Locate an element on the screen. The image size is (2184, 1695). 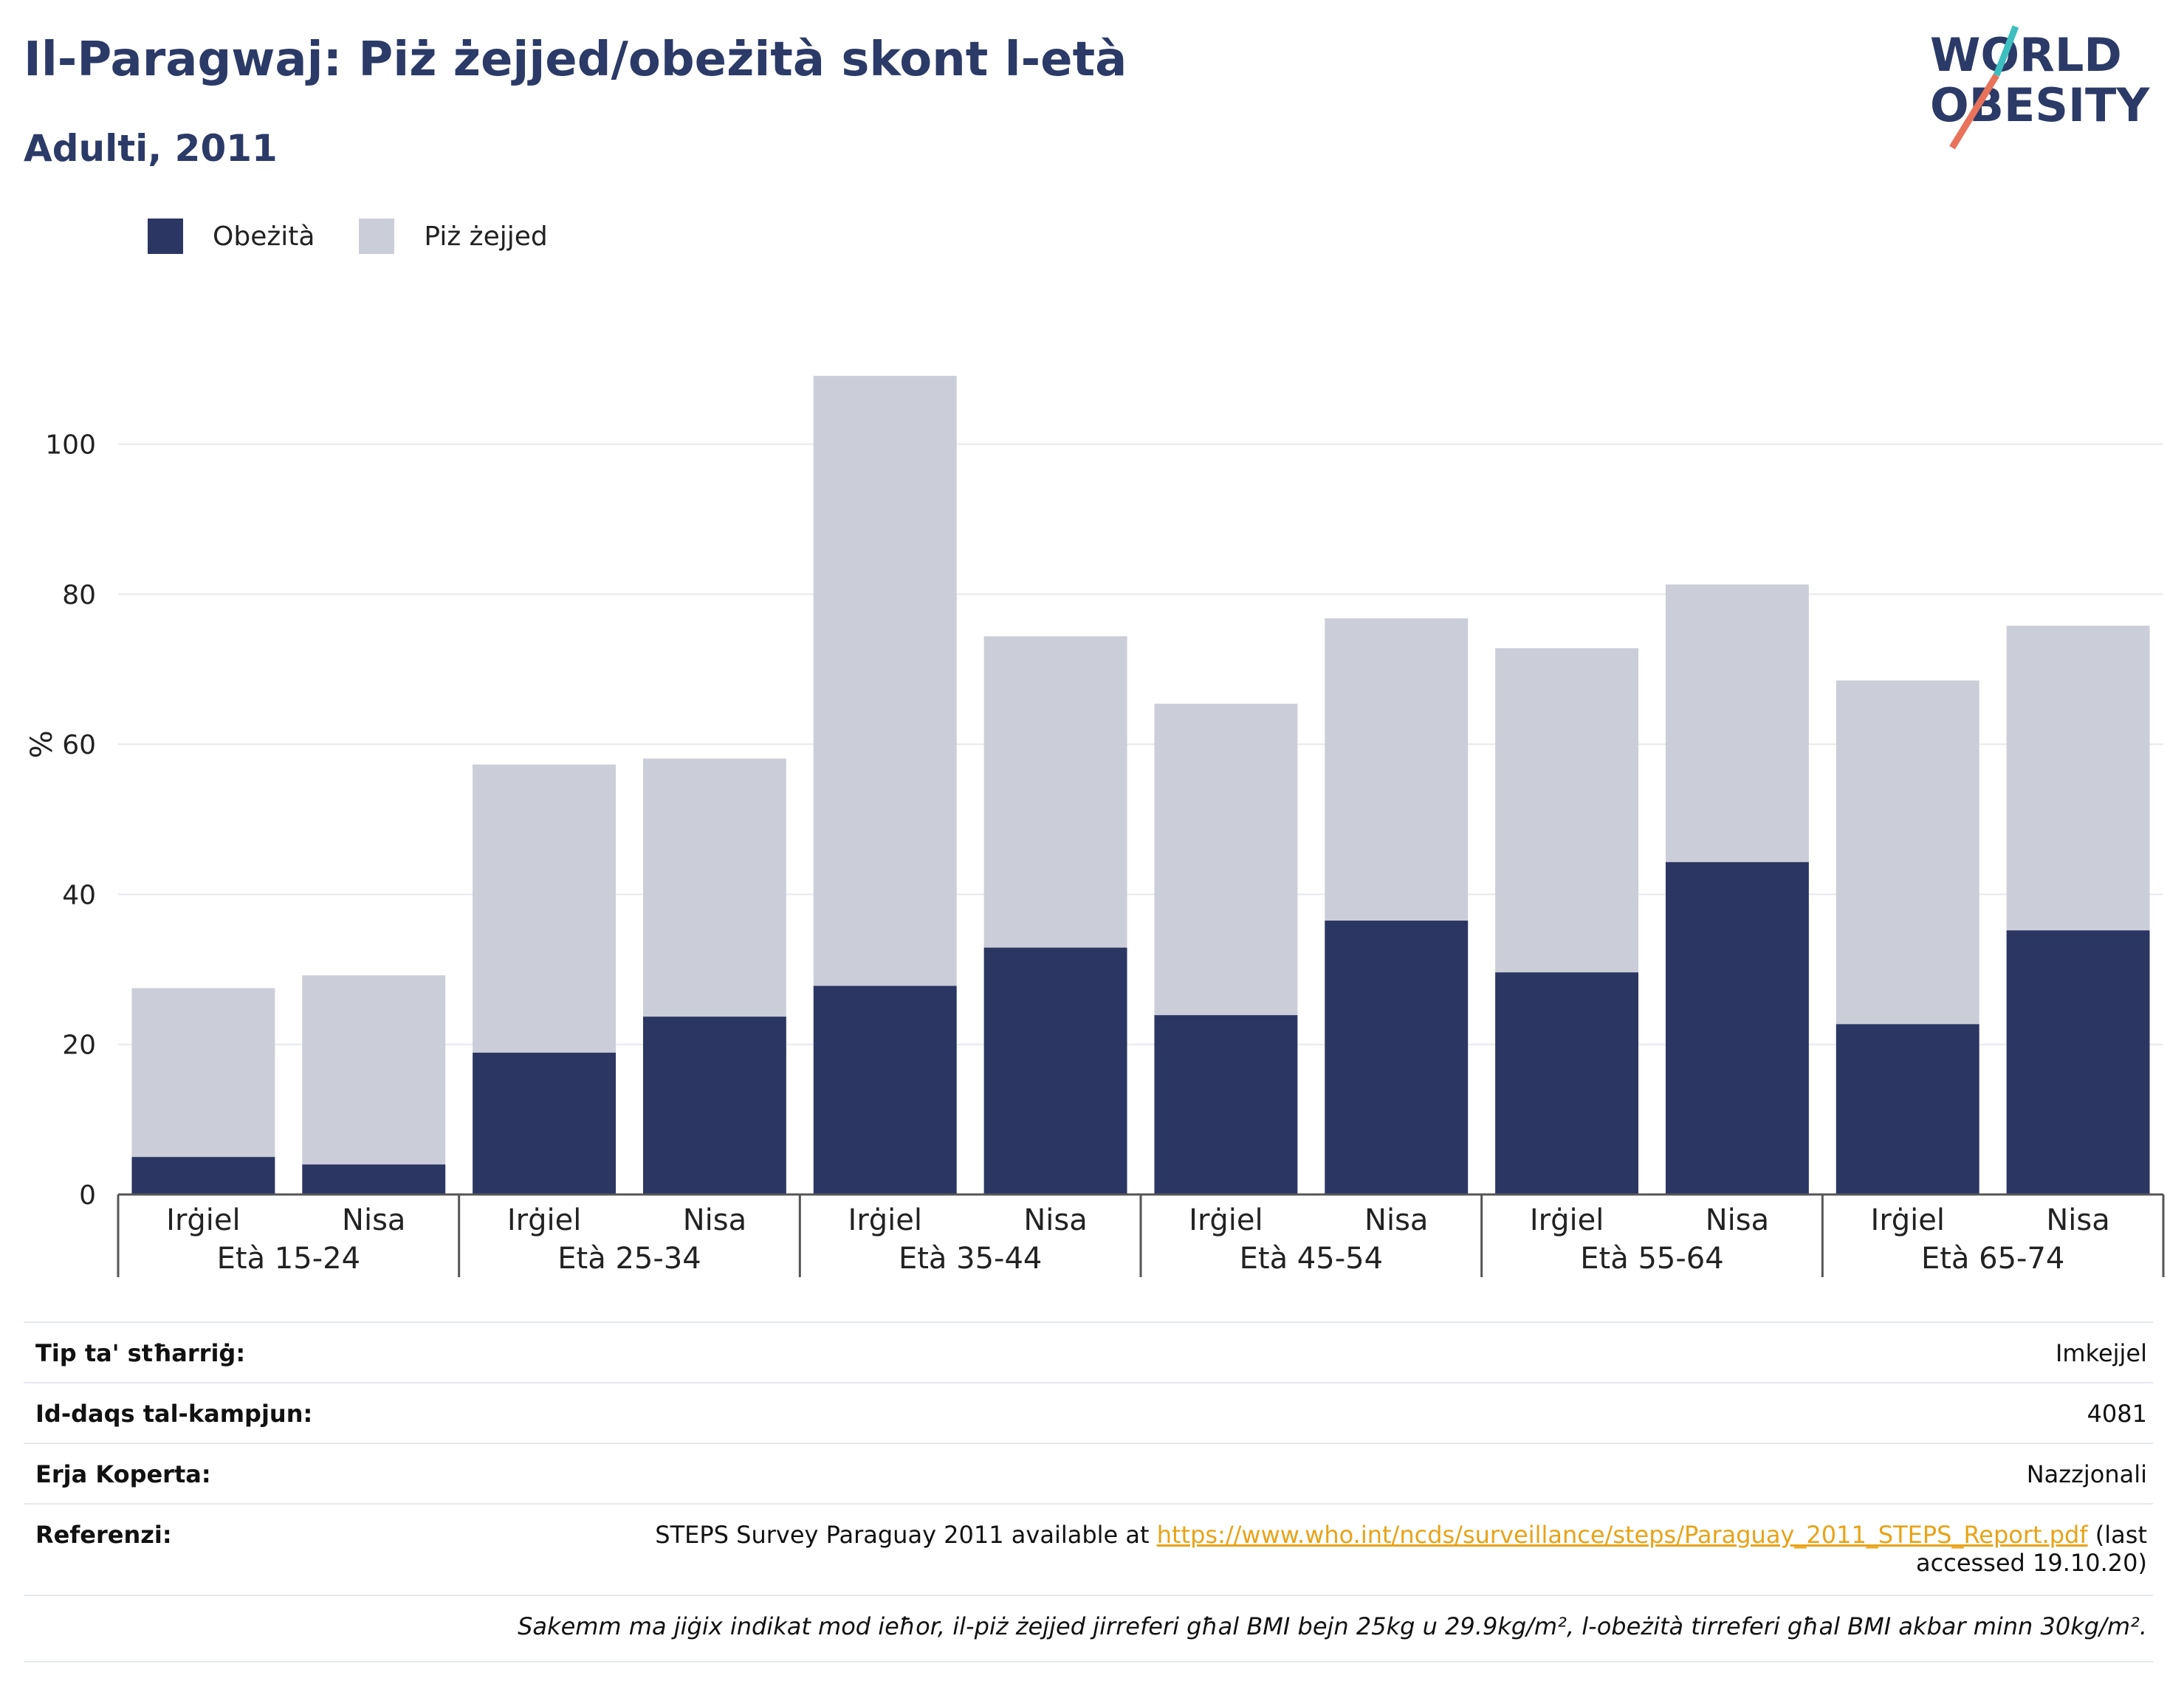
y-axis-label: % is located at coordinates (42, 744).